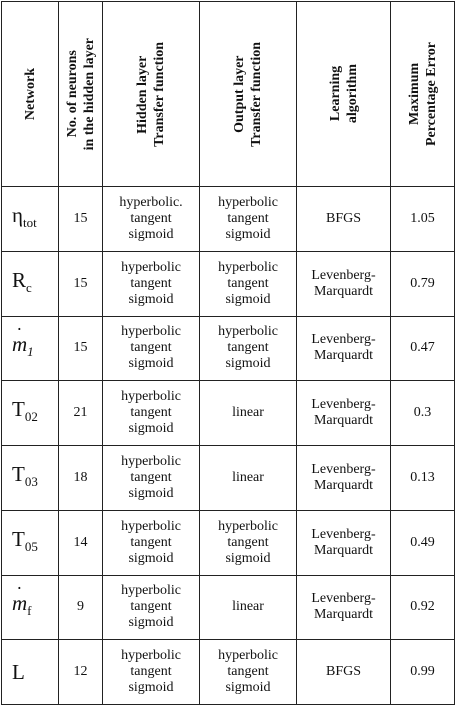 The height and width of the screenshot is (707, 456). I want to click on network-cell: ηtot, so click(30, 219).